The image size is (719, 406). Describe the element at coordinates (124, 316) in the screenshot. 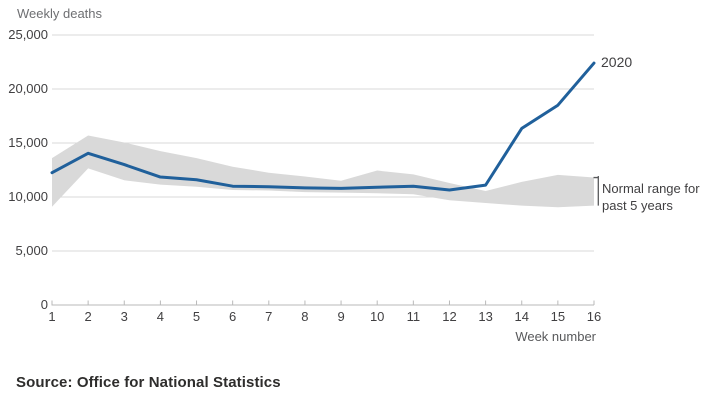

I see `x-tick-label: 3` at that location.